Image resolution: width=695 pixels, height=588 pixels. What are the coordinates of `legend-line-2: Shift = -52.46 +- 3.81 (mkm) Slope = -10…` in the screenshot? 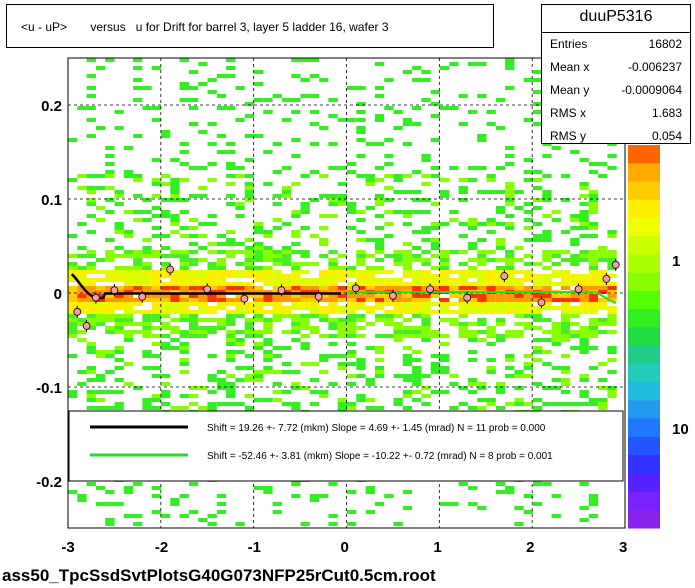 It's located at (380, 456).